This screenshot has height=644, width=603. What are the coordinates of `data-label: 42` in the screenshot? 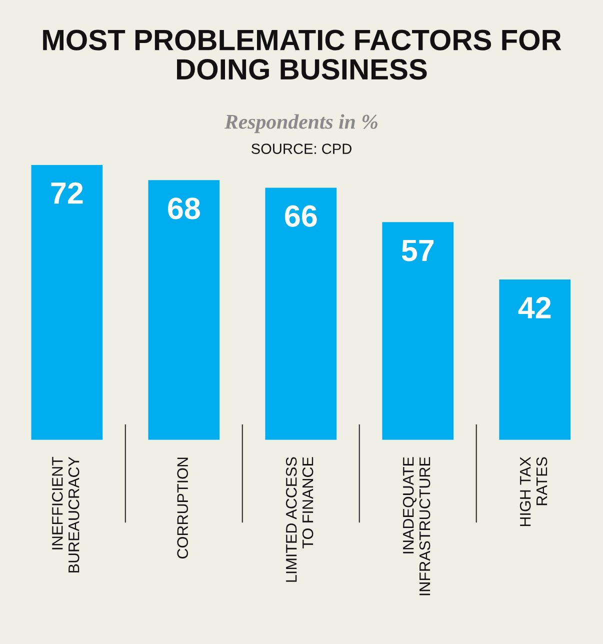 It's located at (534, 307).